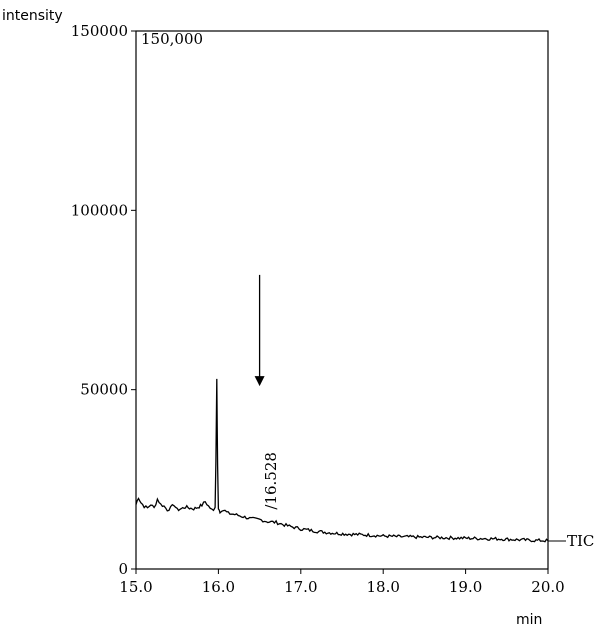  Describe the element at coordinates (580, 541) in the screenshot. I see `series-label: TIC` at that location.